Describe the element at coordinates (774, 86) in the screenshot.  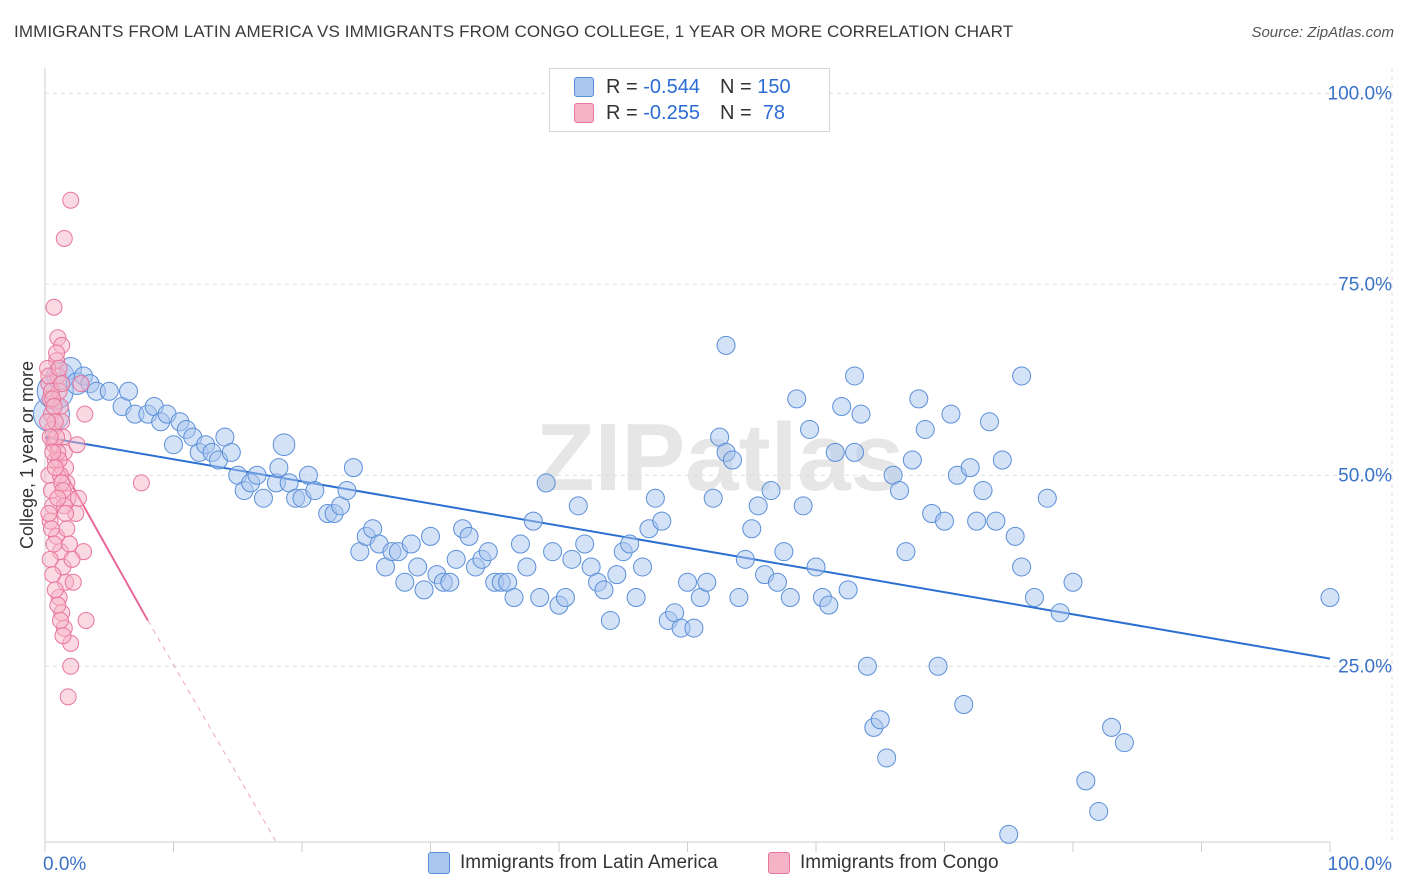
I see `legend-n-value: 150` at that location.